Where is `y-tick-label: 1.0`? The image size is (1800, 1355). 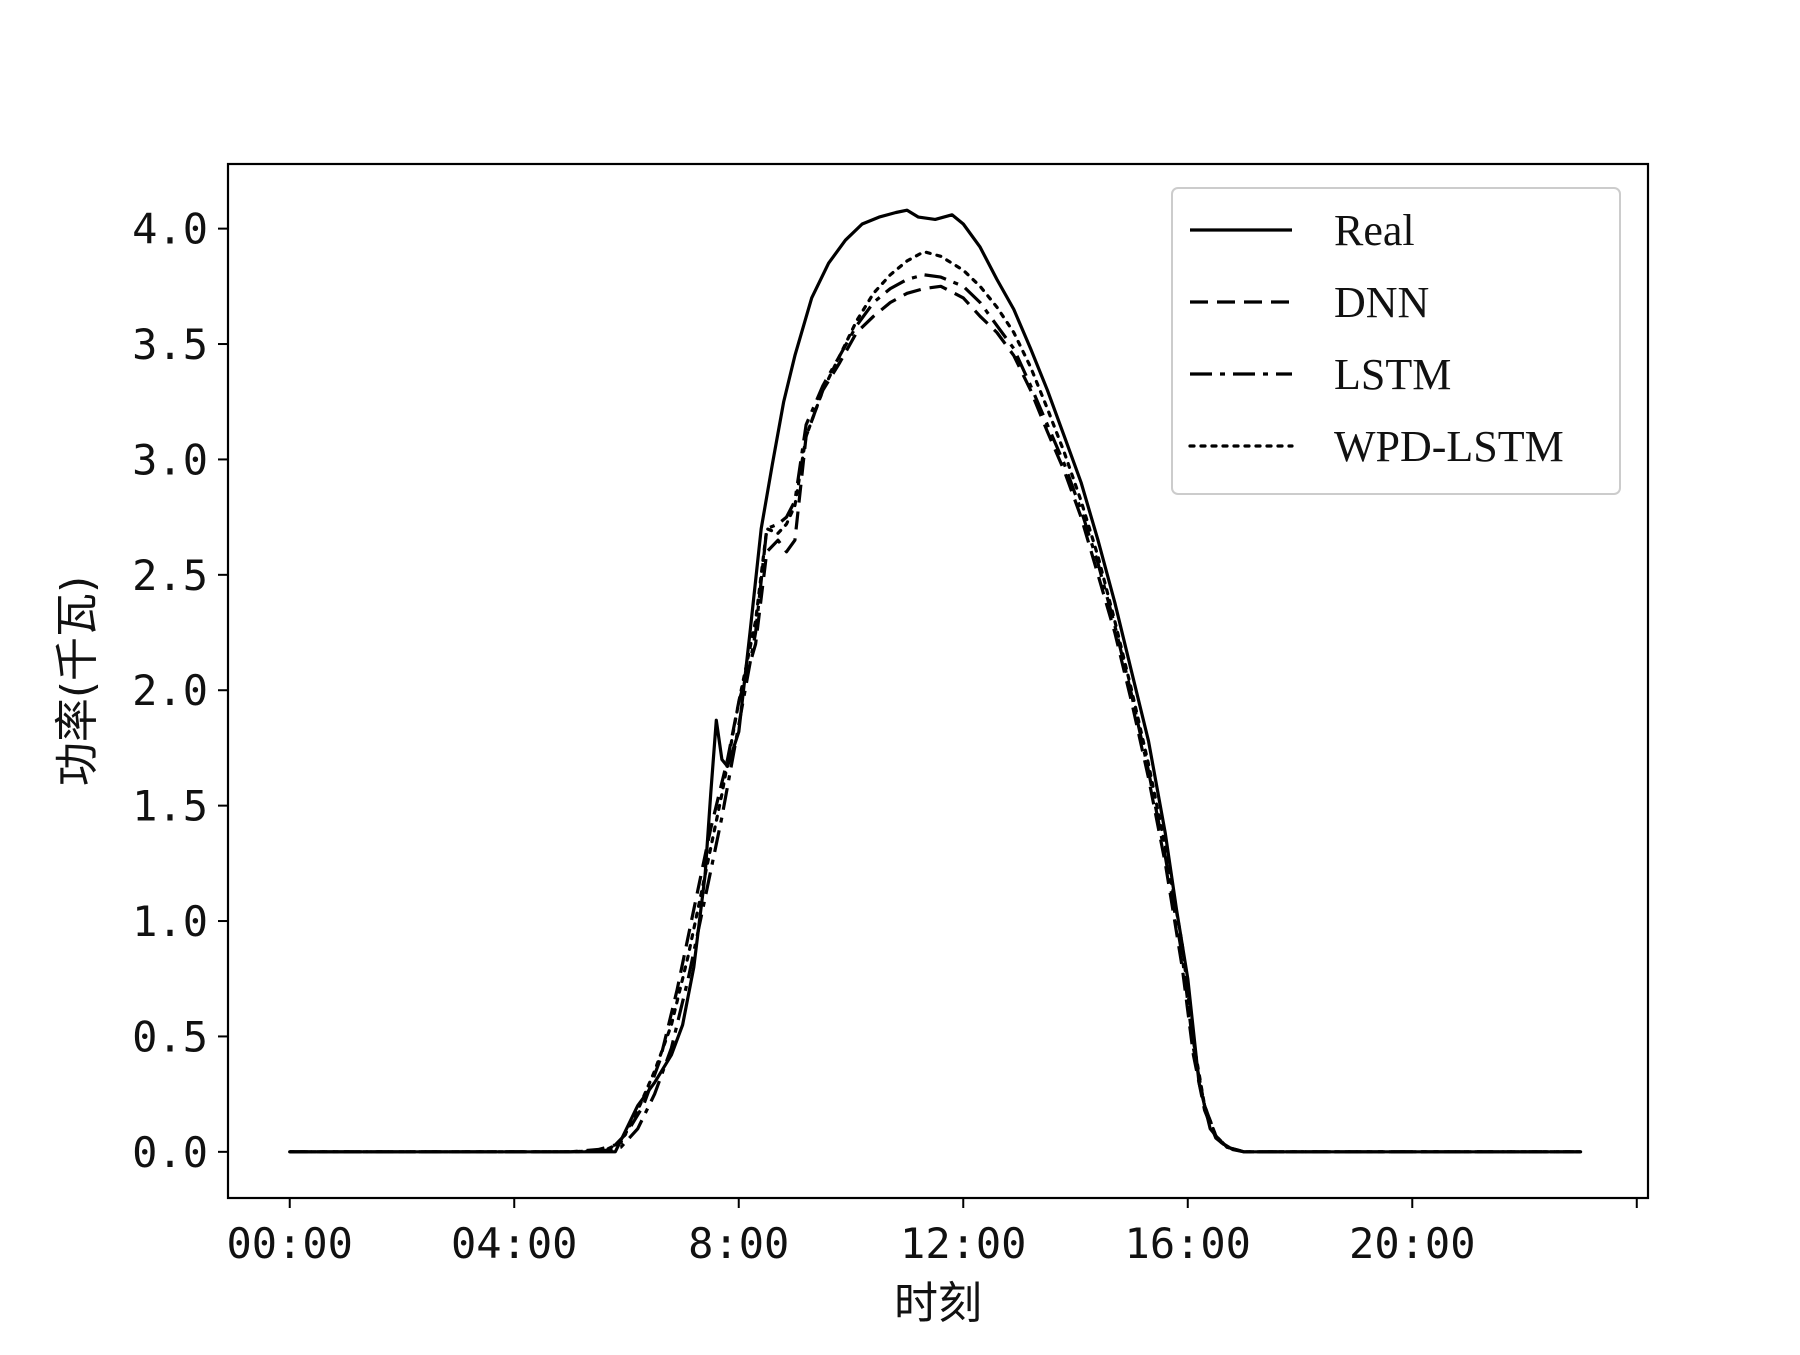 y-tick-label: 1.0 is located at coordinates (170, 921).